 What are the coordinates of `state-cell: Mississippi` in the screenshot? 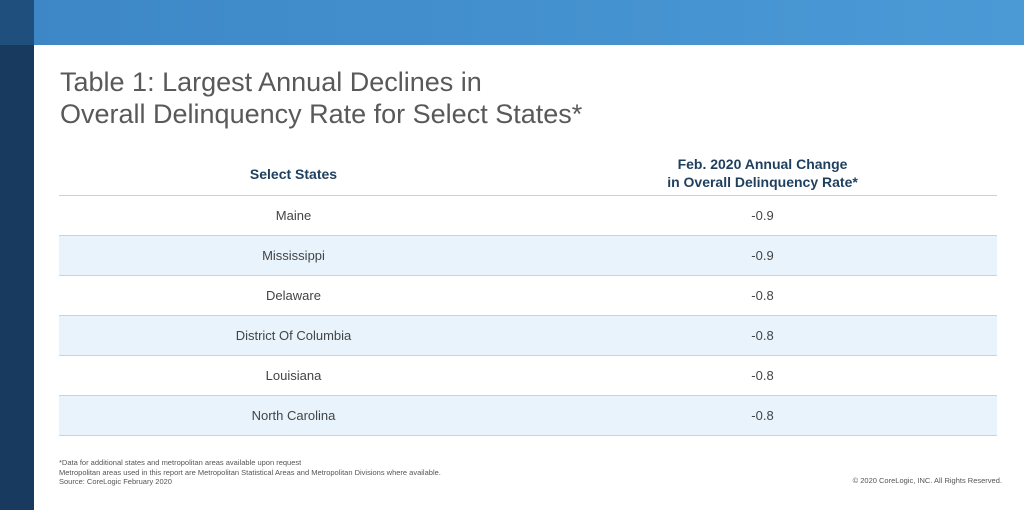 It's located at (293, 255).